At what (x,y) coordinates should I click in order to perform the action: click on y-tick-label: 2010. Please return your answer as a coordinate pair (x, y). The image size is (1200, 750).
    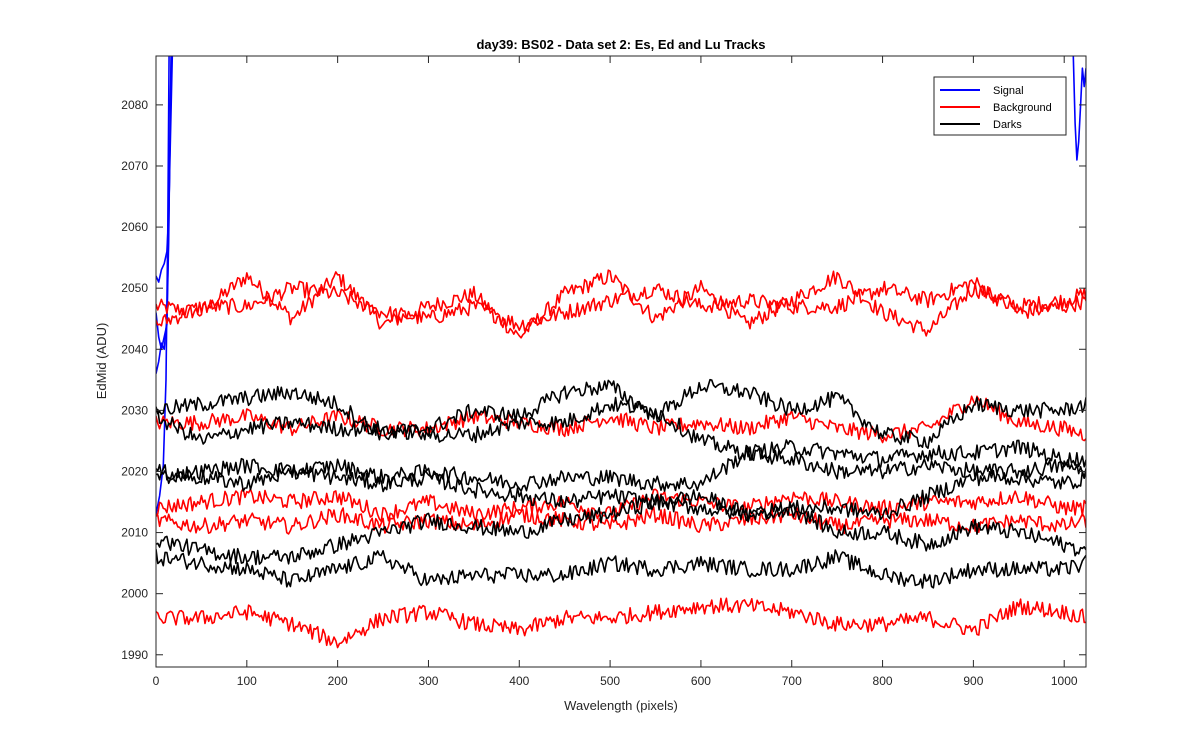
    Looking at the image, I should click on (134, 533).